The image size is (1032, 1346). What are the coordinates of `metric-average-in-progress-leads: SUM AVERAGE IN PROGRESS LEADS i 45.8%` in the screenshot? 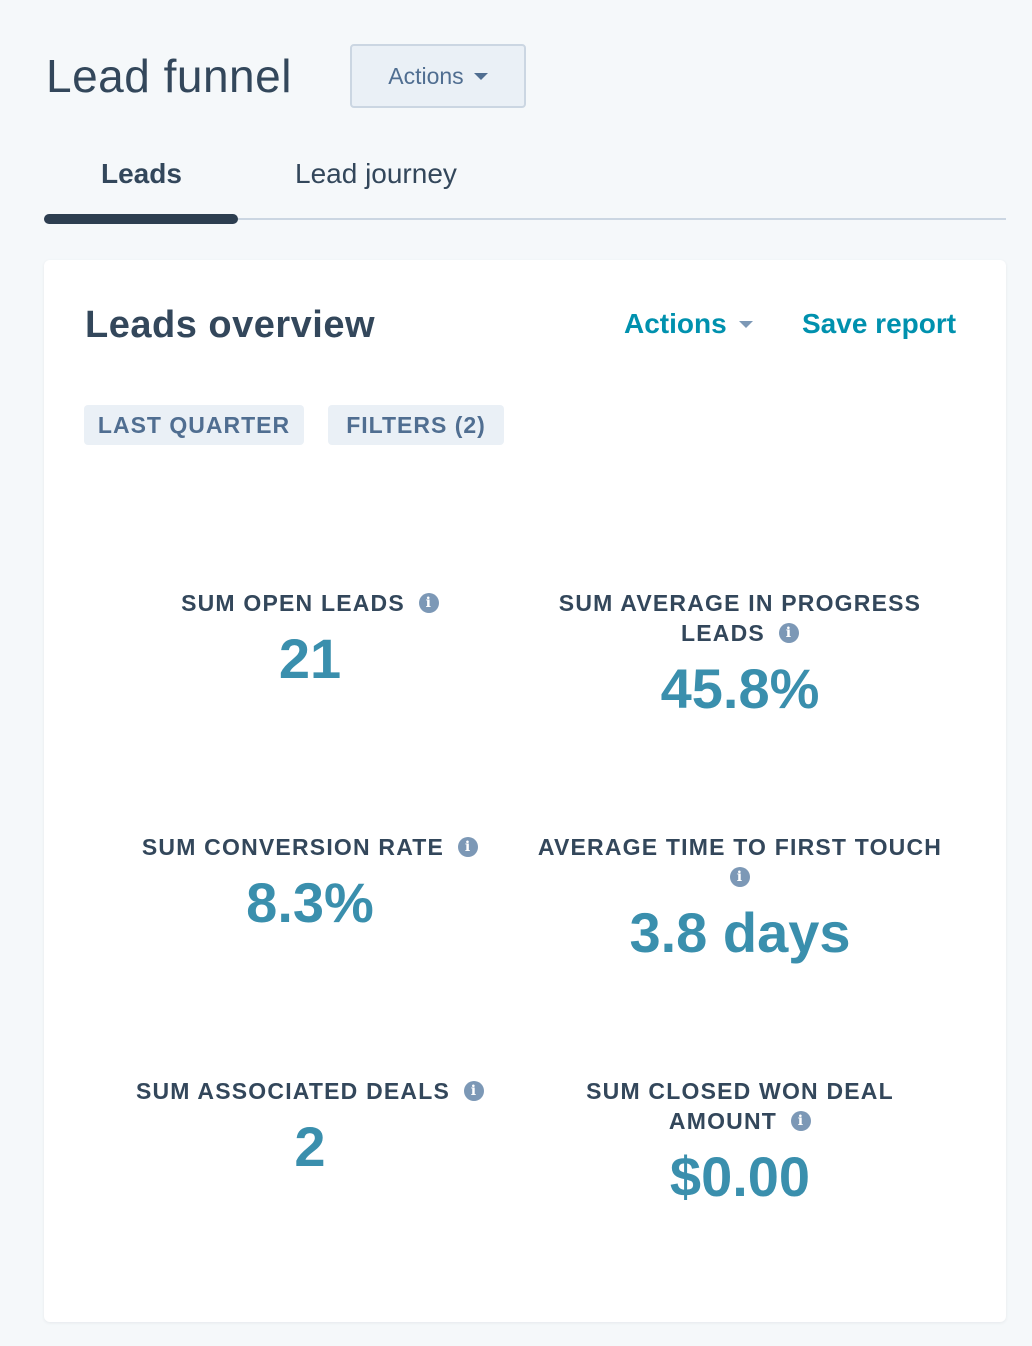 It's located at (740, 653).